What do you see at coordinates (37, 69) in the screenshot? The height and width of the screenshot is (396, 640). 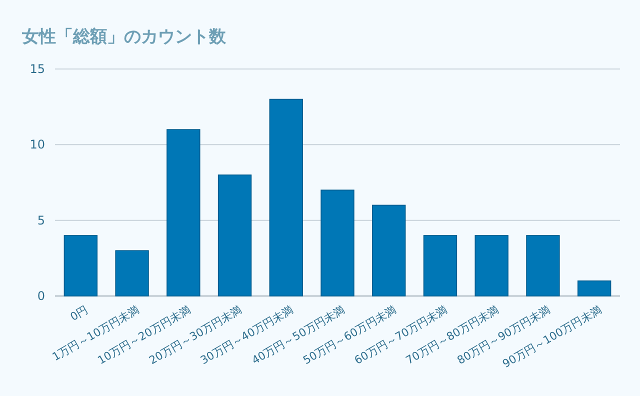 I see `ytick: 15` at bounding box center [37, 69].